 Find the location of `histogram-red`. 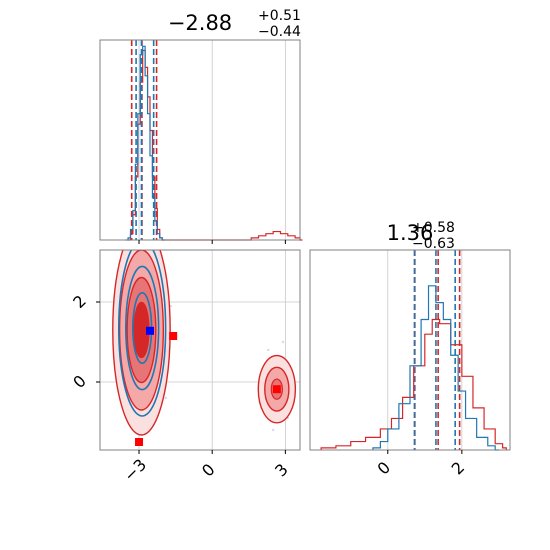

histogram-red is located at coordinates (413, 384).